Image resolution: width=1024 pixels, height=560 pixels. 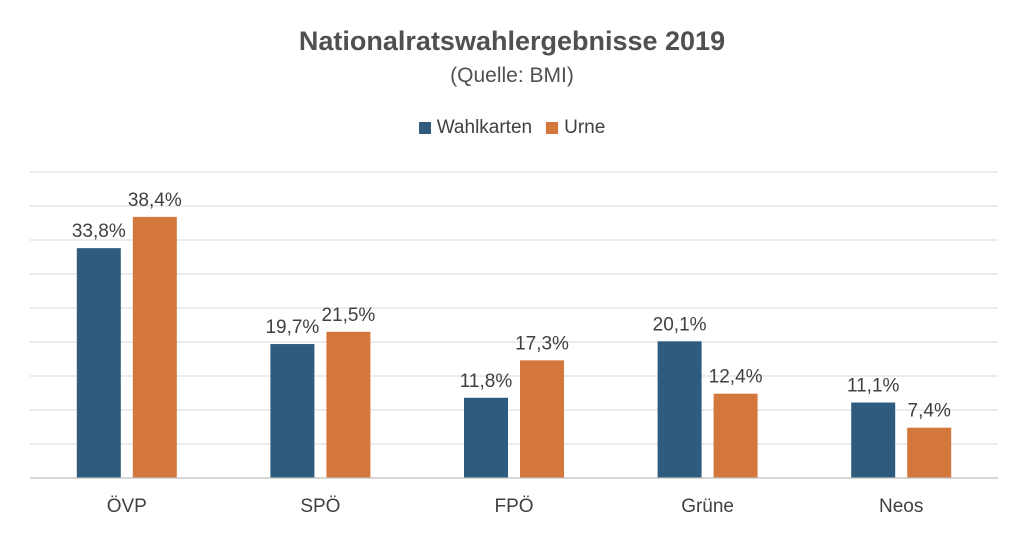 I want to click on data-label-urne-1: 21,5%, so click(x=348, y=315).